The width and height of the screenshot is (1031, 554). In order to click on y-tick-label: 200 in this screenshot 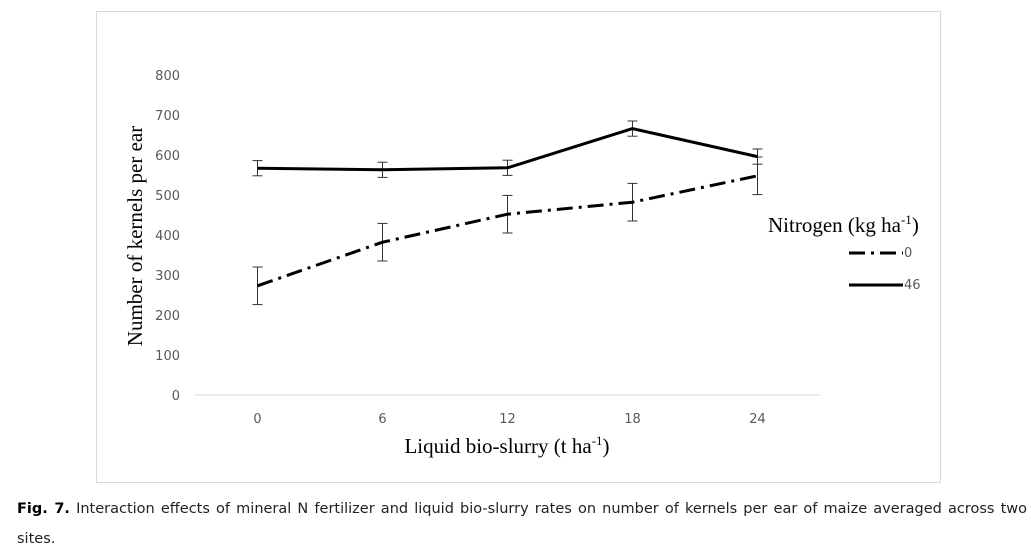, I will do `click(167, 316)`.